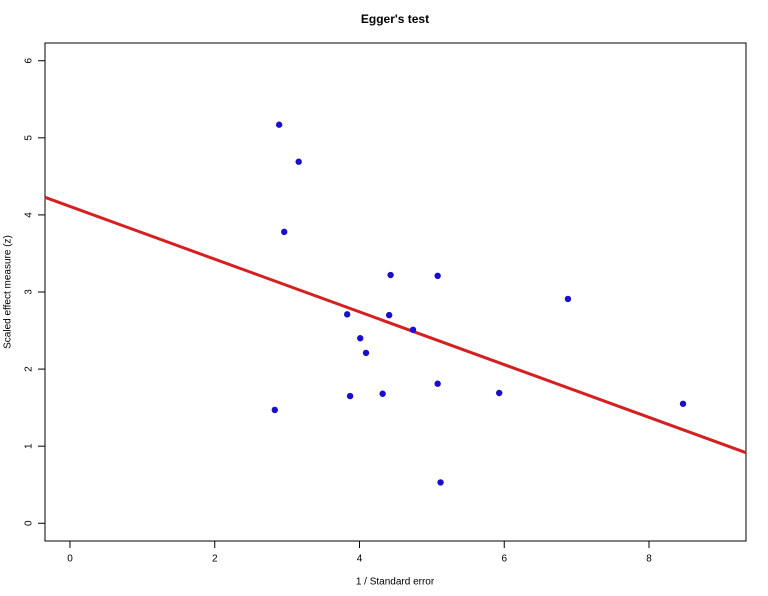  Describe the element at coordinates (649, 559) in the screenshot. I see `x-tick-label: 8` at that location.